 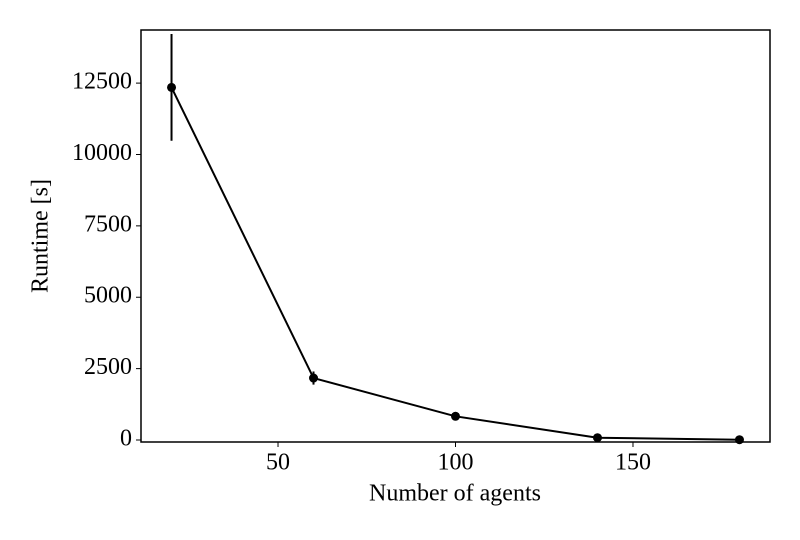 What do you see at coordinates (108, 367) in the screenshot?
I see `y-tick-label: 2500` at bounding box center [108, 367].